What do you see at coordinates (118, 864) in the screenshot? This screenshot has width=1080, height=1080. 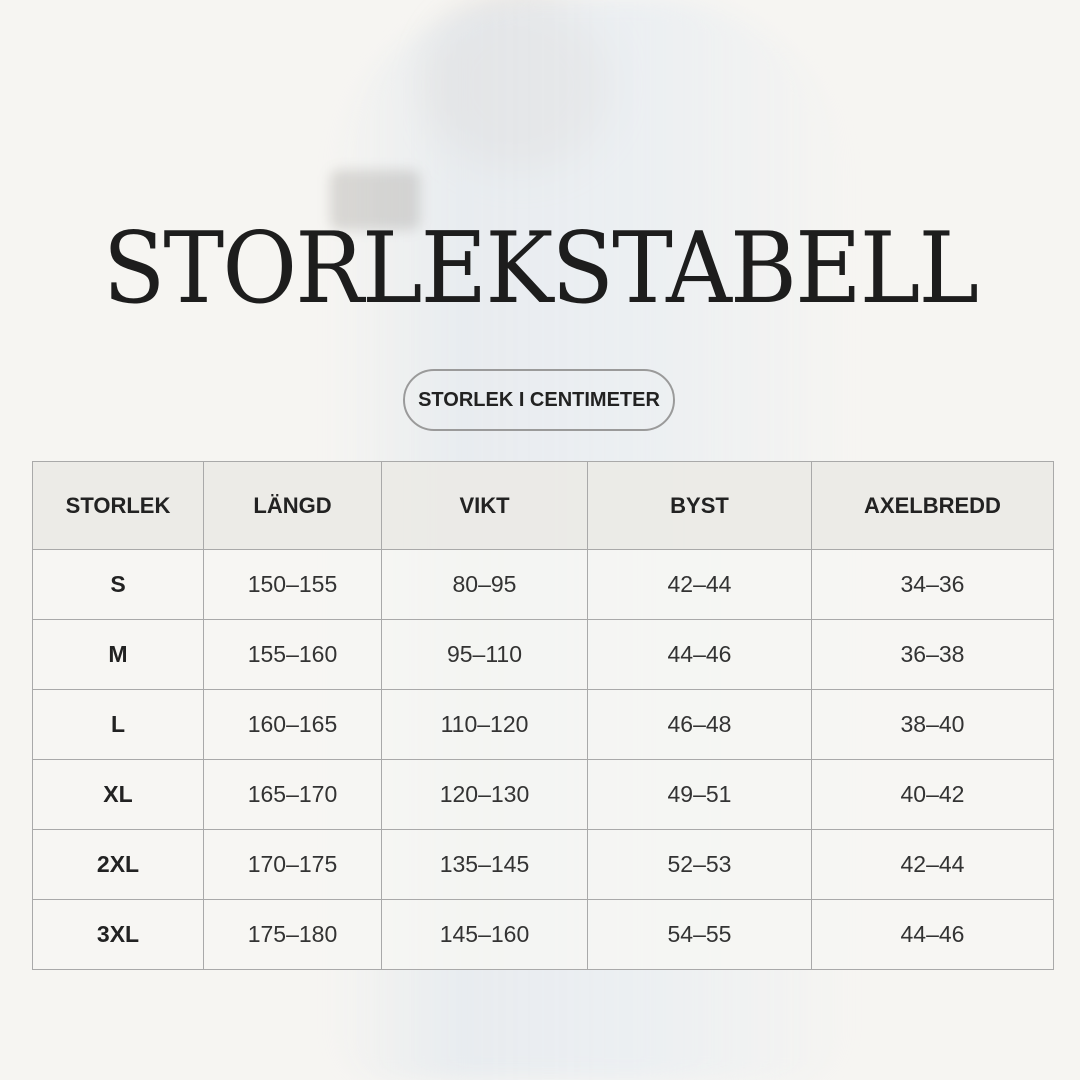 I see `size-cell: 2XL` at bounding box center [118, 864].